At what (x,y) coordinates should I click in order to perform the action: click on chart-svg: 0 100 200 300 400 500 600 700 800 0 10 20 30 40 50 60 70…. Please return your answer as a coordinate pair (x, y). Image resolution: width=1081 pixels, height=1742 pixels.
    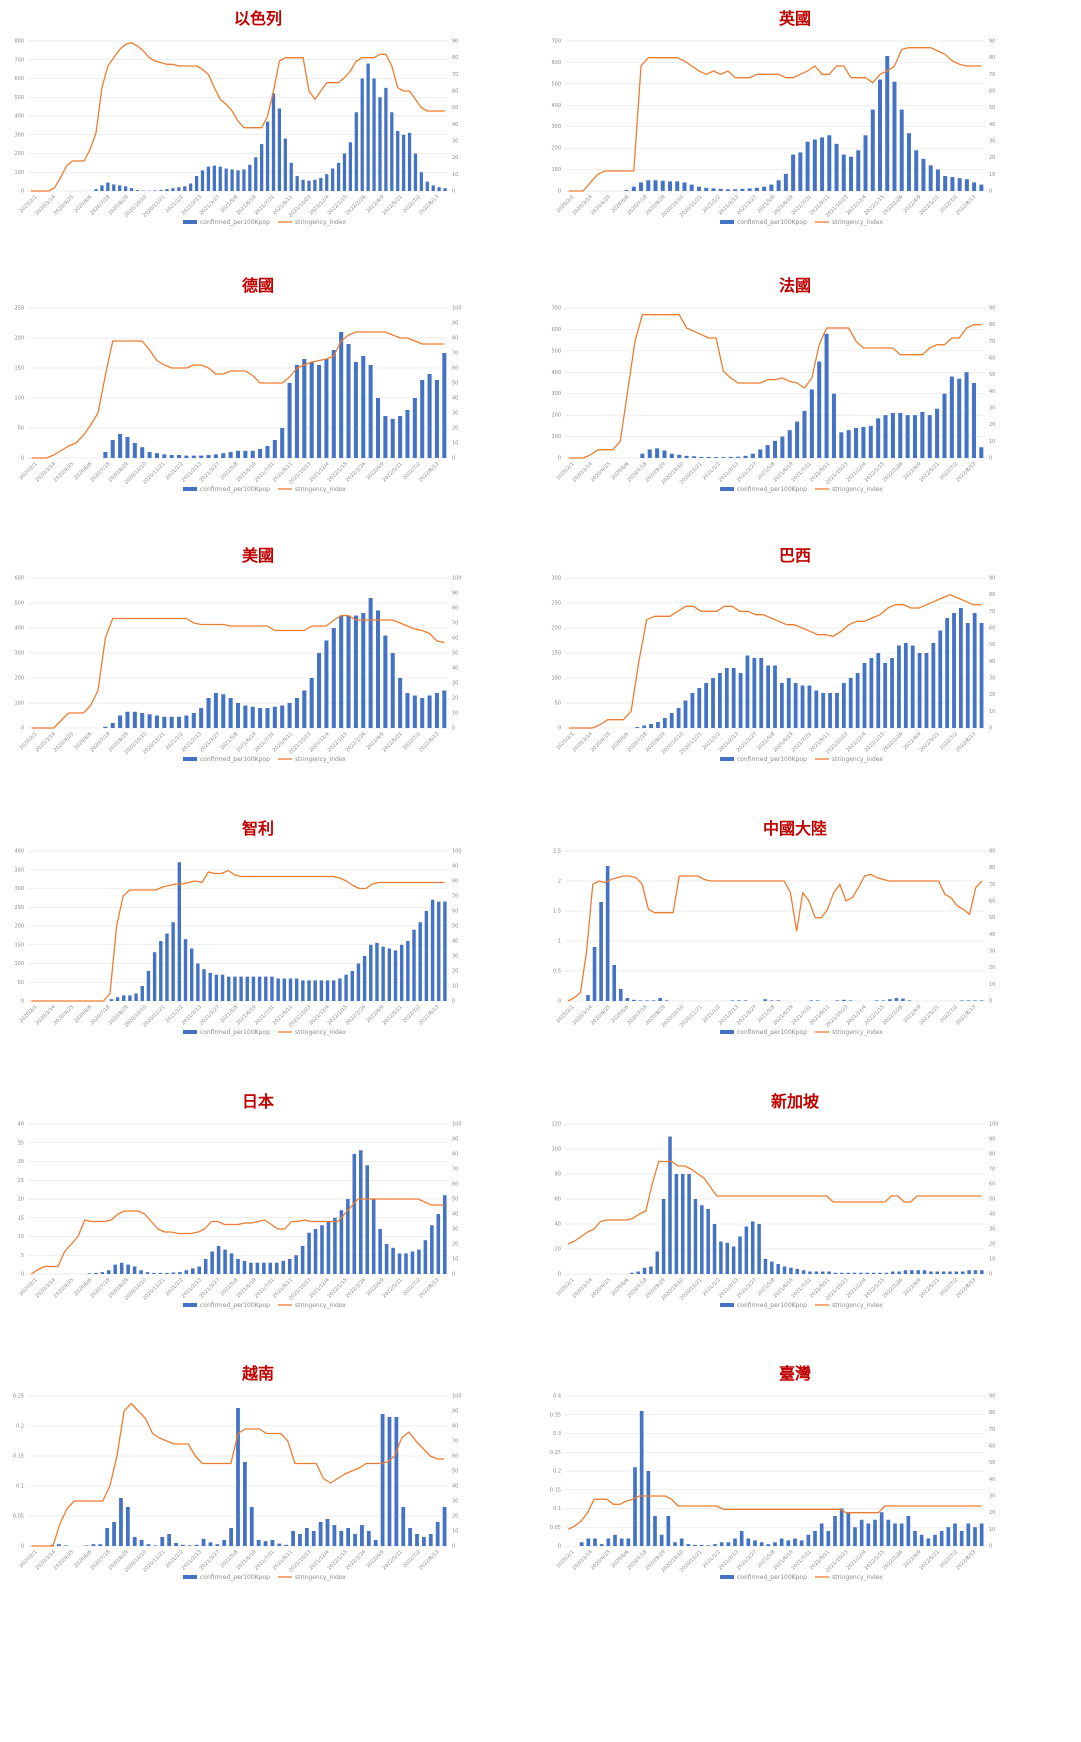
    Looking at the image, I should click on (236, 133).